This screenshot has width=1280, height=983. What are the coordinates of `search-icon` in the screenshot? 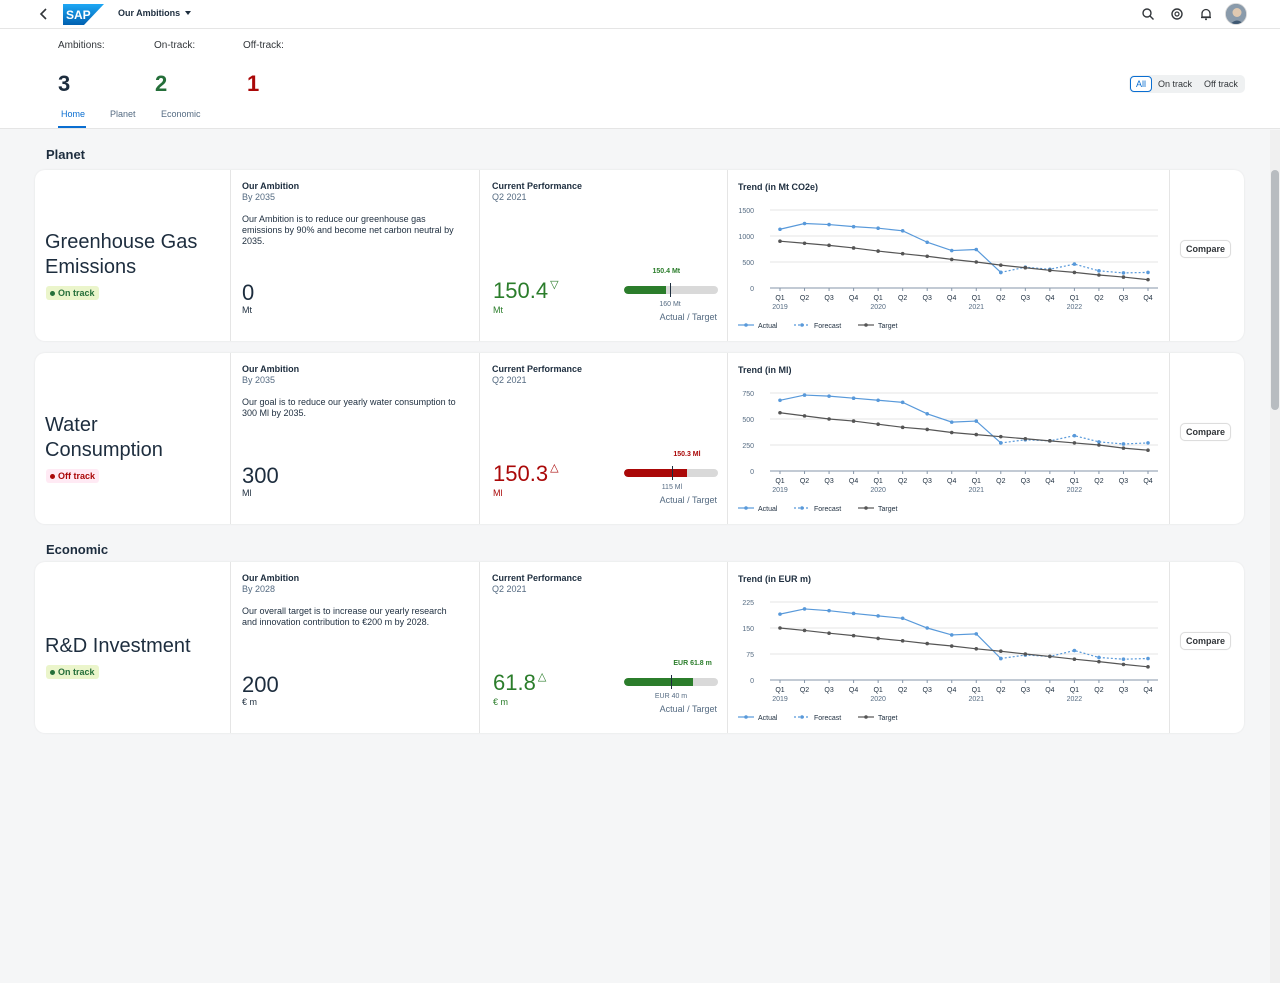 It's located at (1148, 14).